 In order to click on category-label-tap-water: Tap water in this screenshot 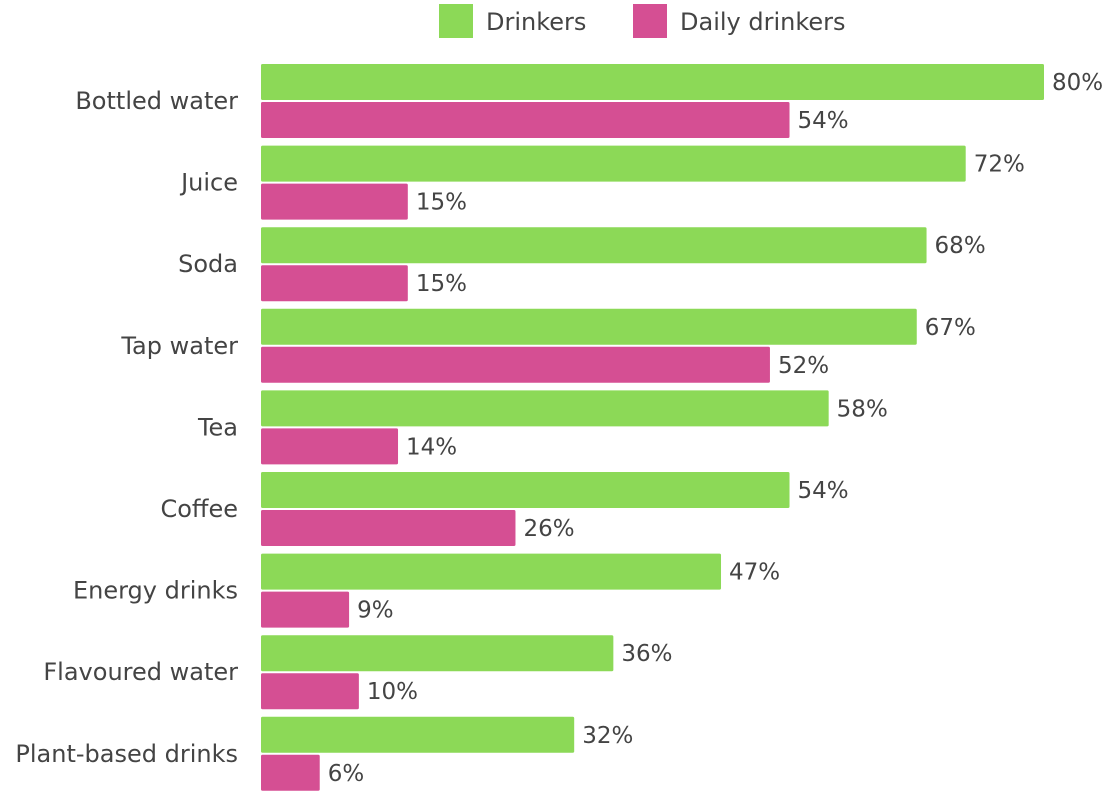, I will do `click(179, 346)`.